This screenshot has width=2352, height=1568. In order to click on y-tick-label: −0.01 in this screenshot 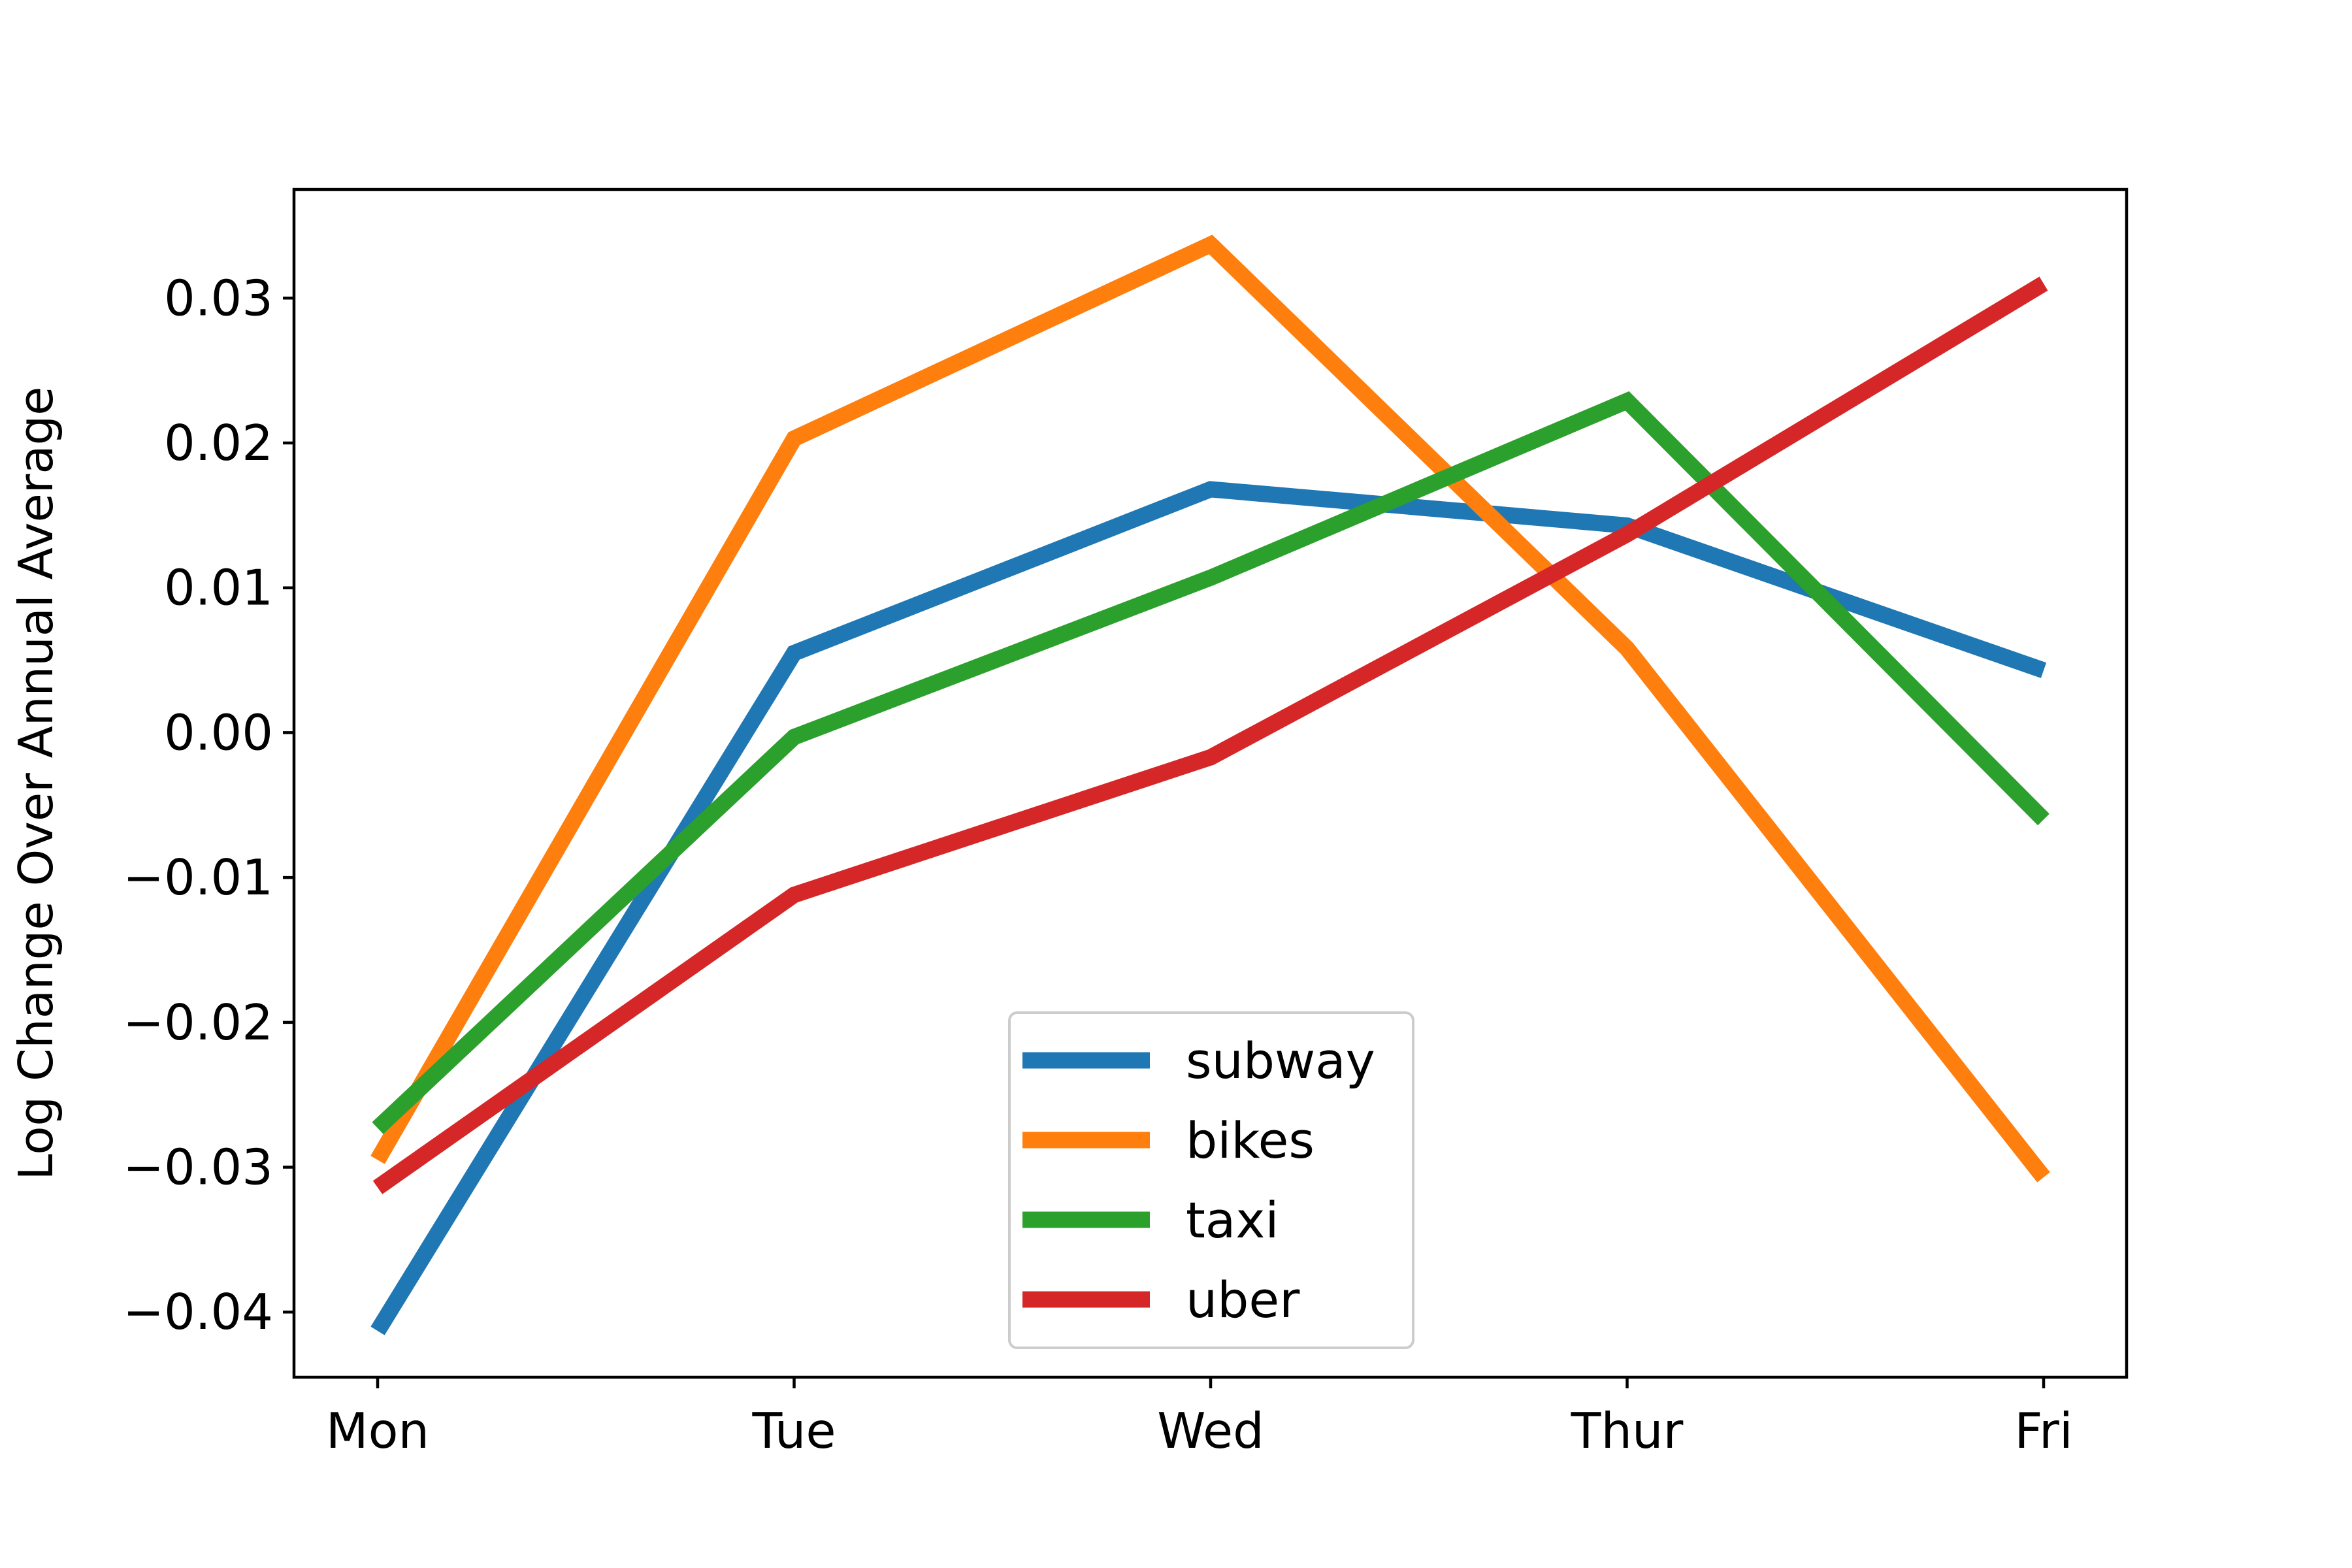, I will do `click(198, 877)`.